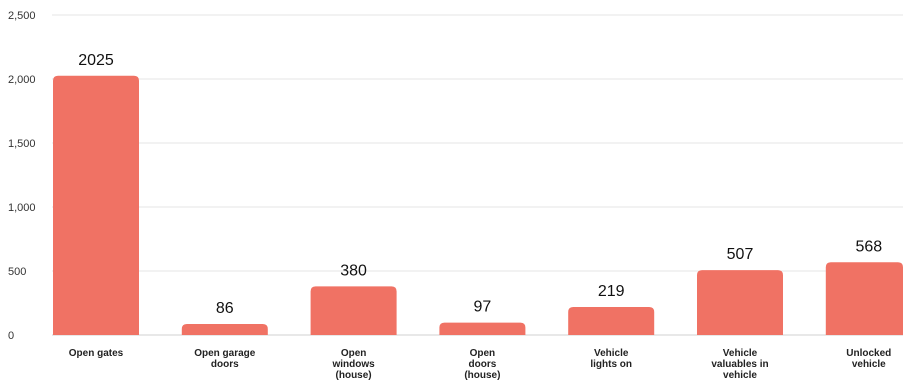 The image size is (903, 381). I want to click on y-tick-label: 0, so click(11, 336).